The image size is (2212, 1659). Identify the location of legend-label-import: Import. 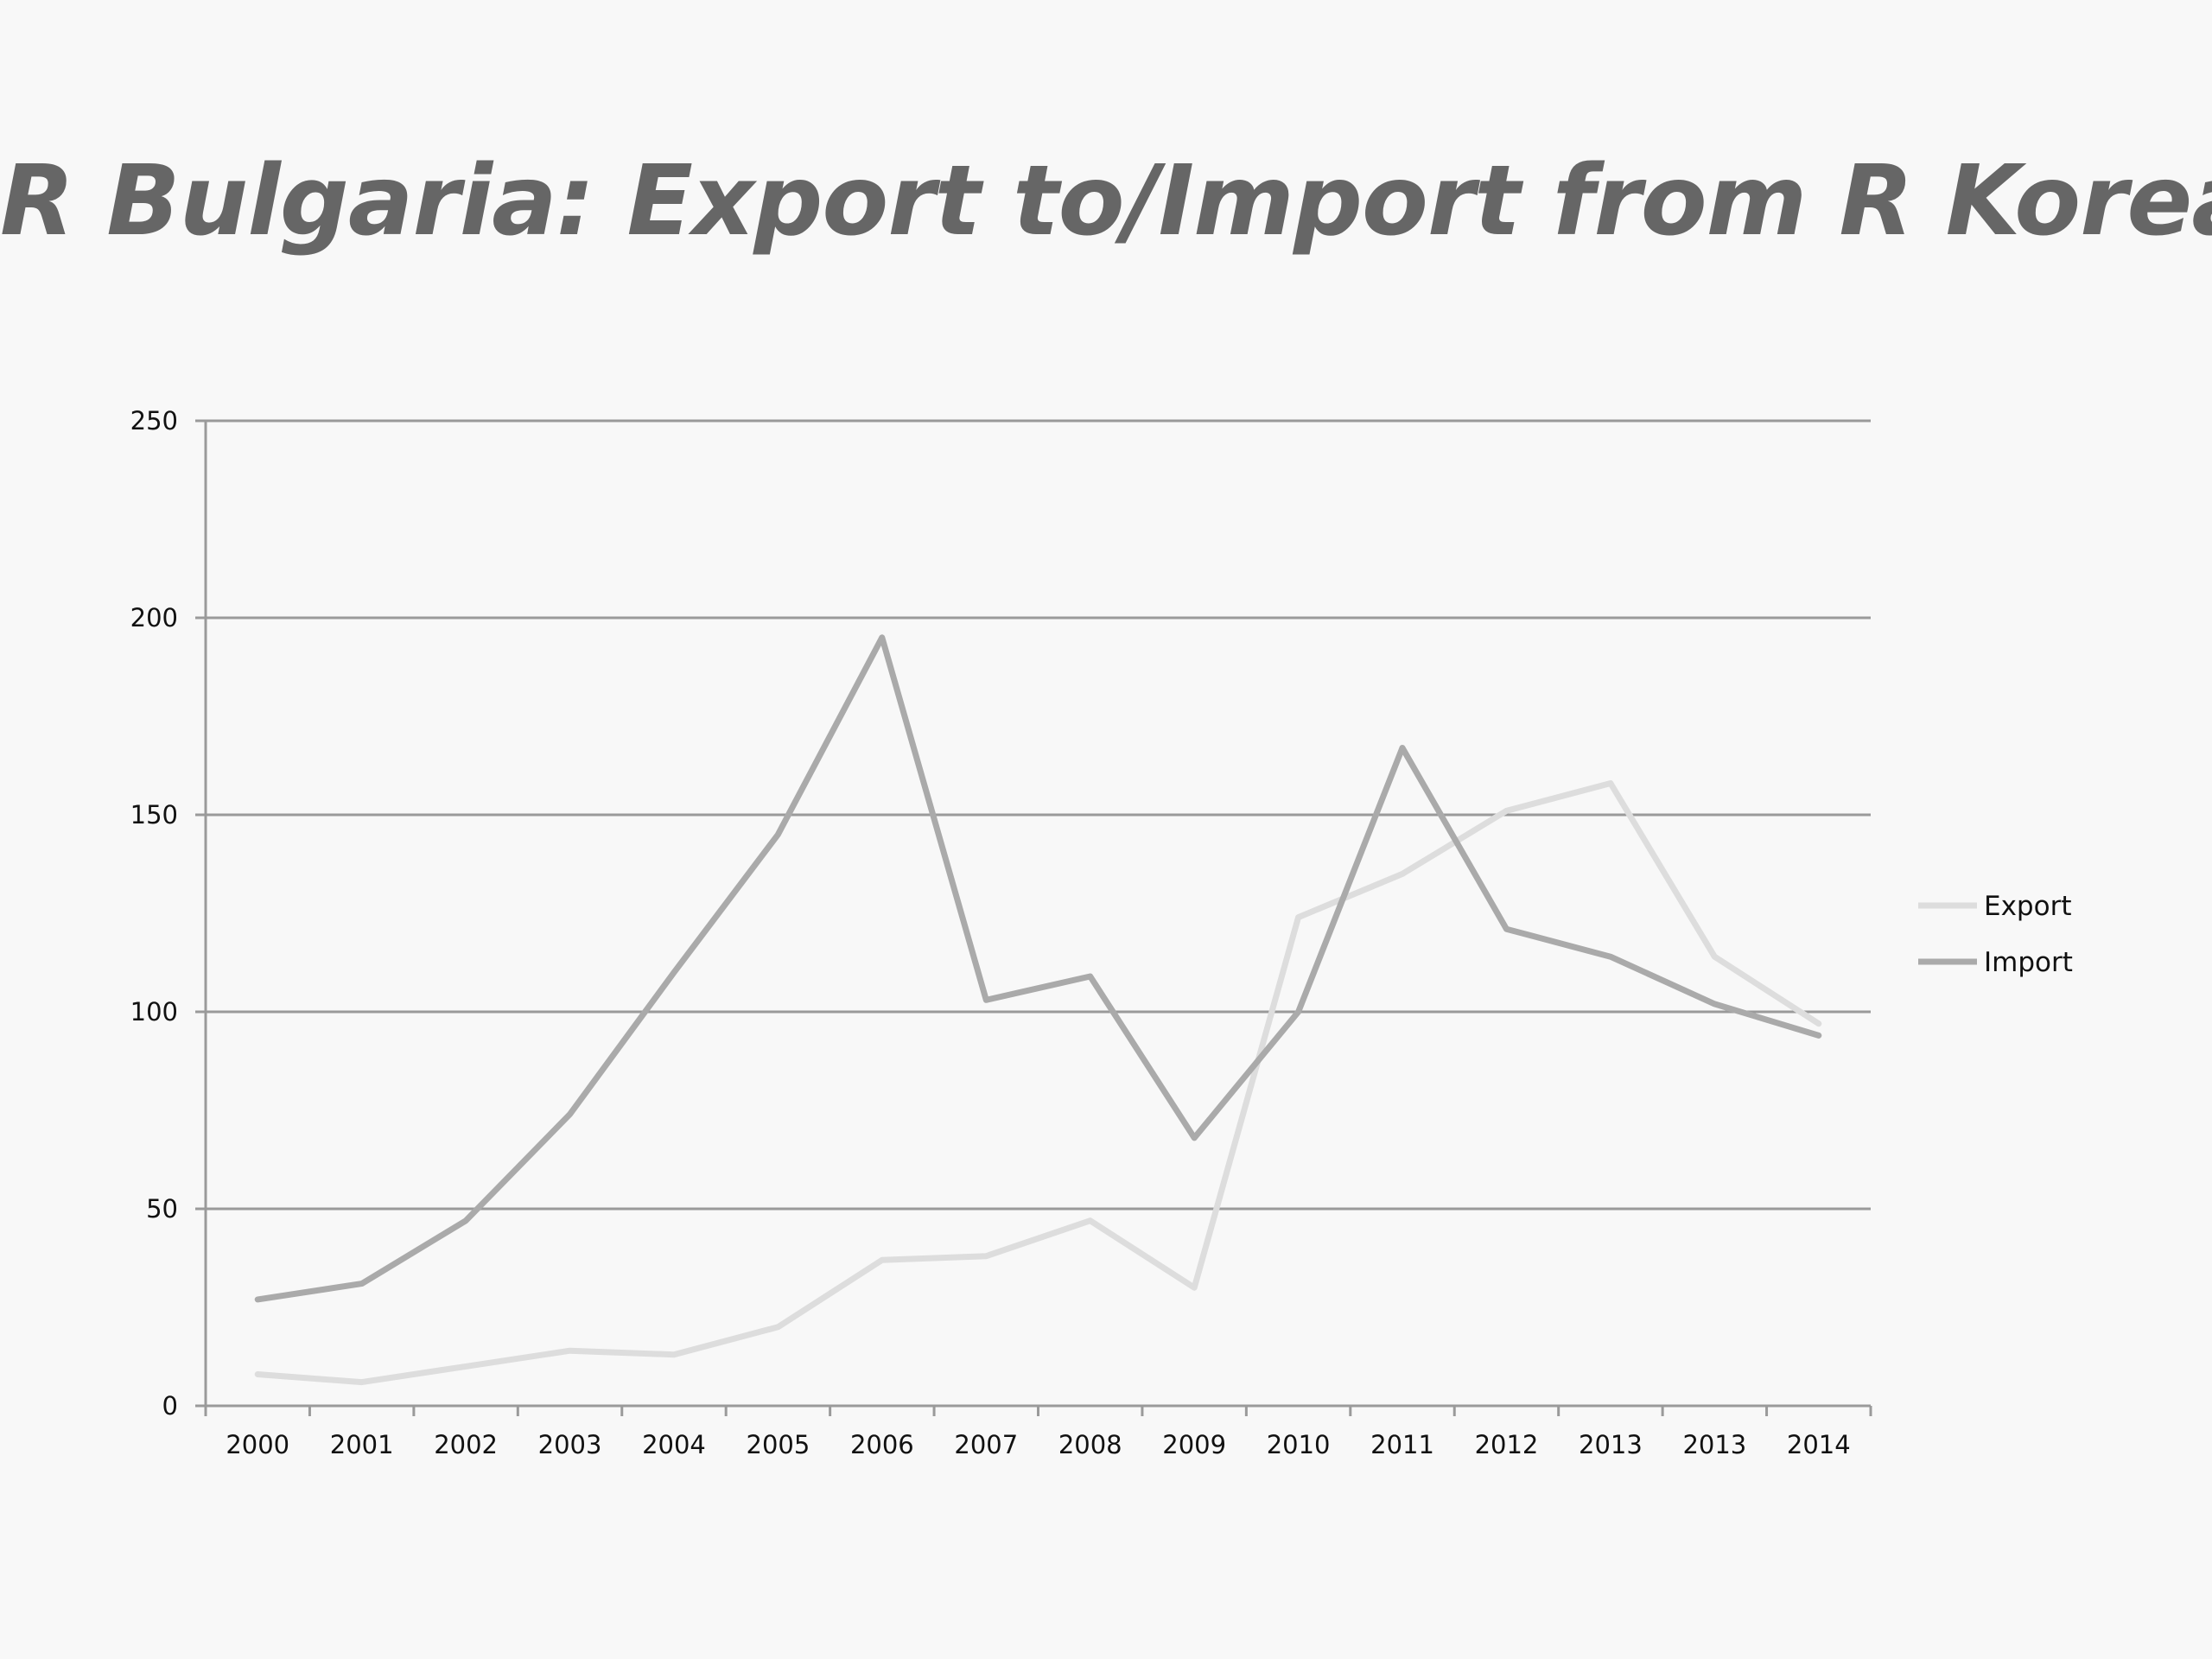
(2028, 963).